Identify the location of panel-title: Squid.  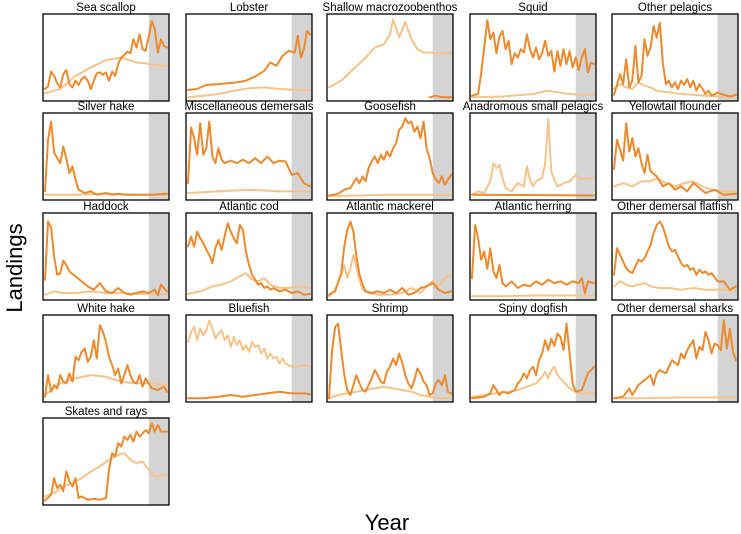
(532, 8).